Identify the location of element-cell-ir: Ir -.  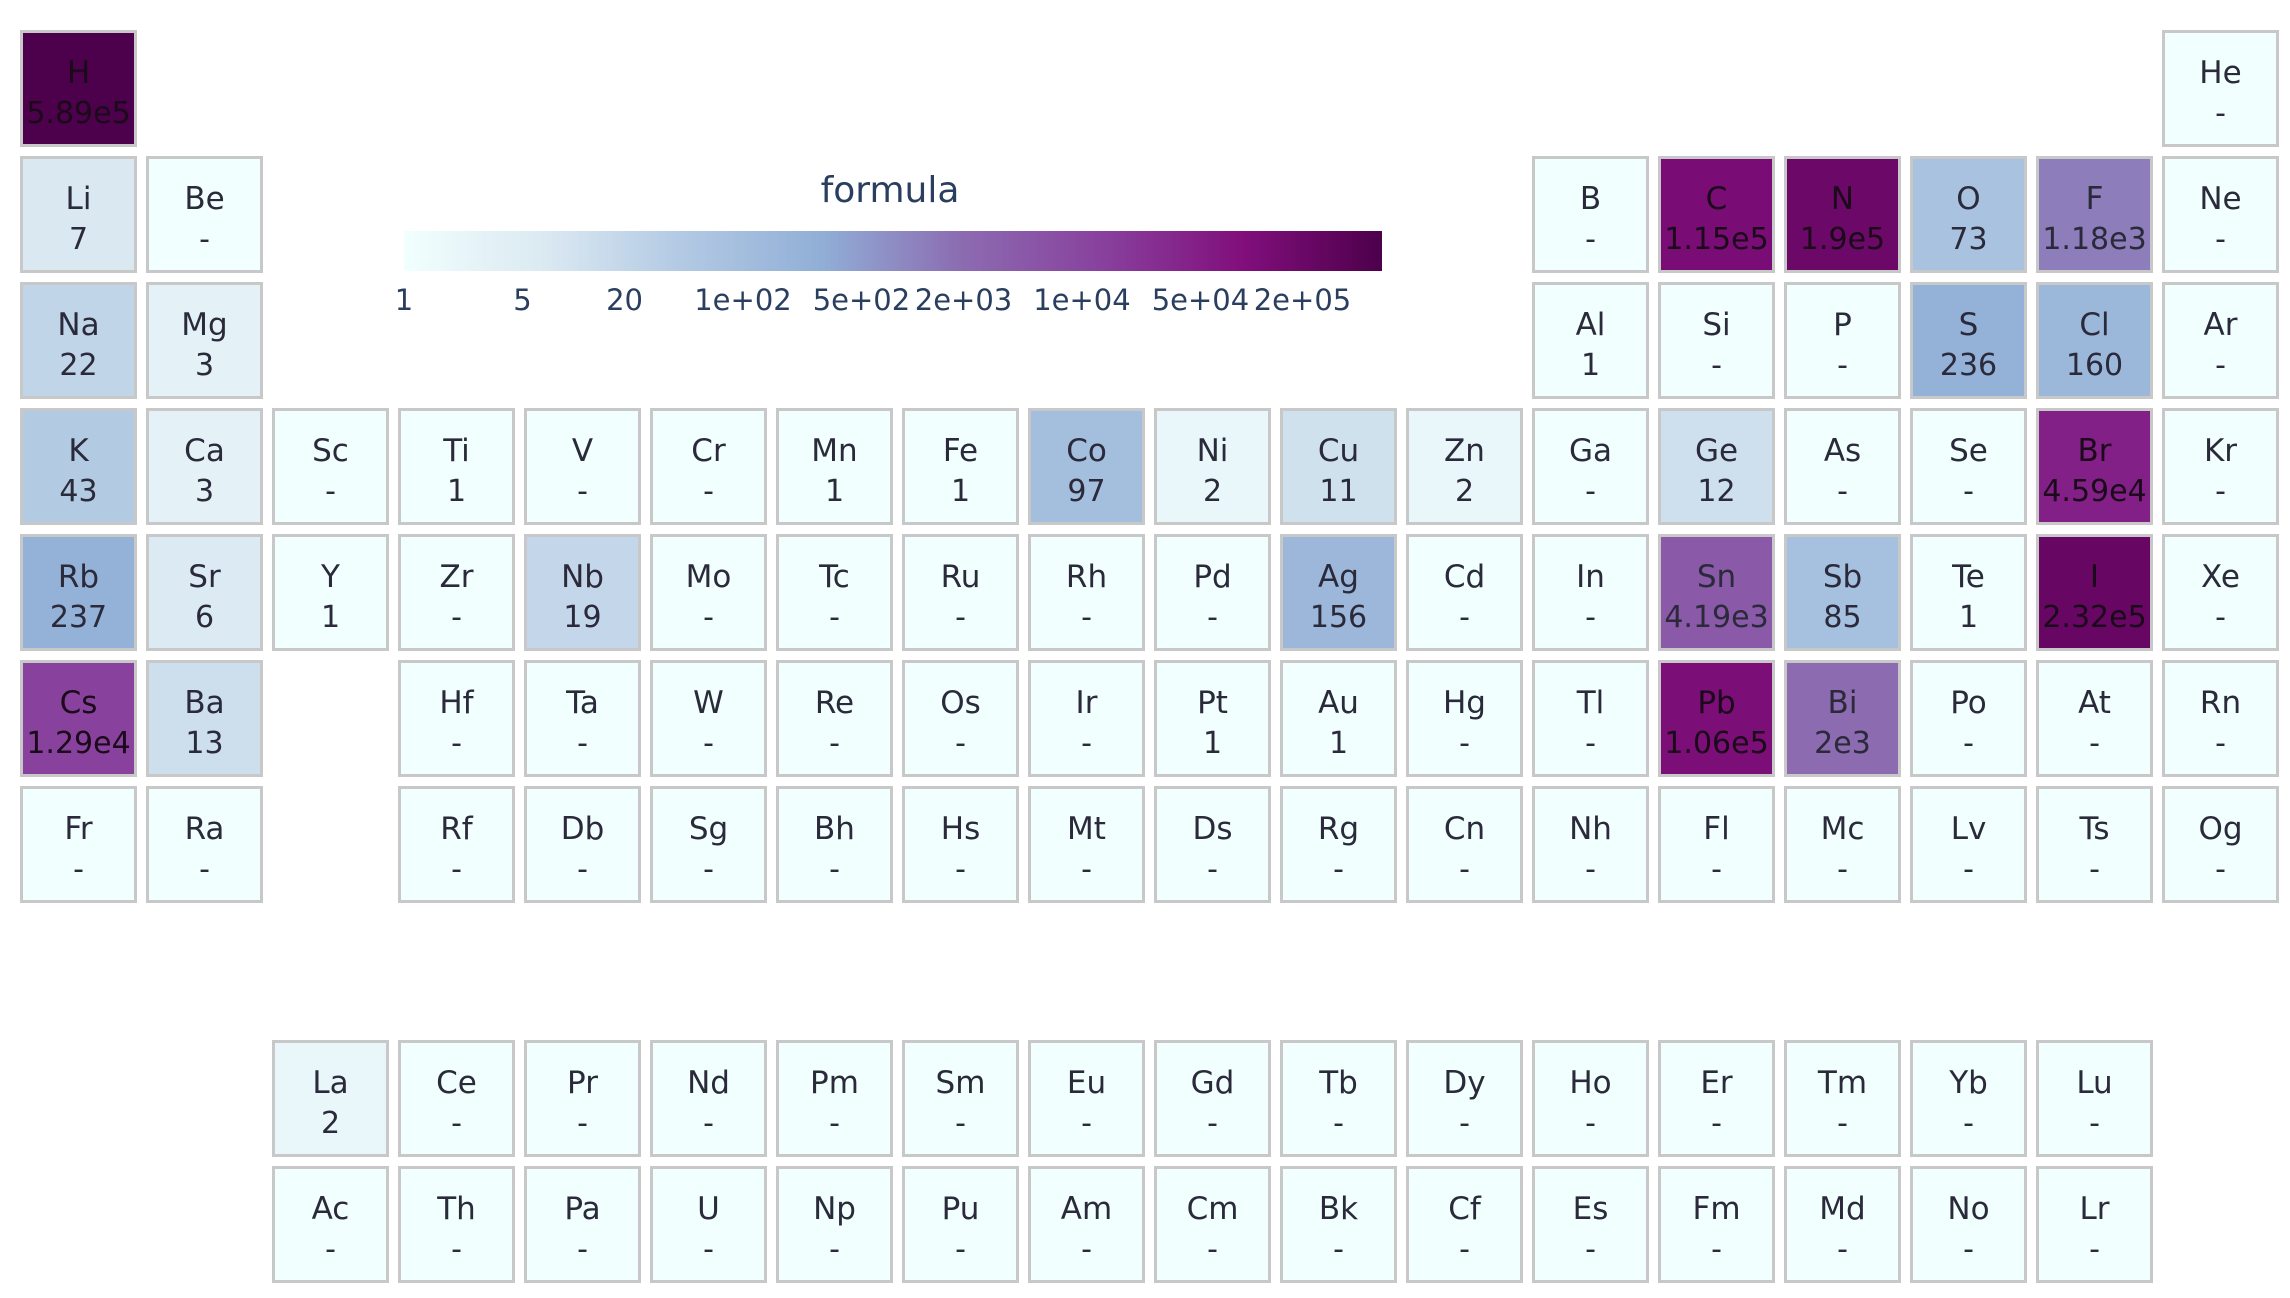
(1086, 718).